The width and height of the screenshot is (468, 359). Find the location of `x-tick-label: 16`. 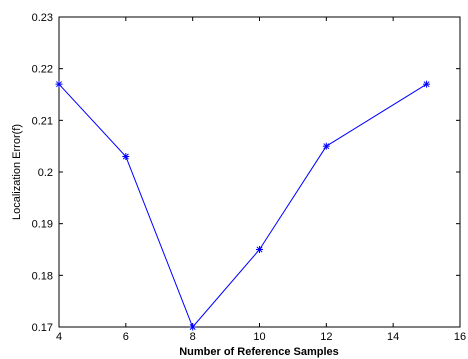

x-tick-label: 16 is located at coordinates (460, 337).